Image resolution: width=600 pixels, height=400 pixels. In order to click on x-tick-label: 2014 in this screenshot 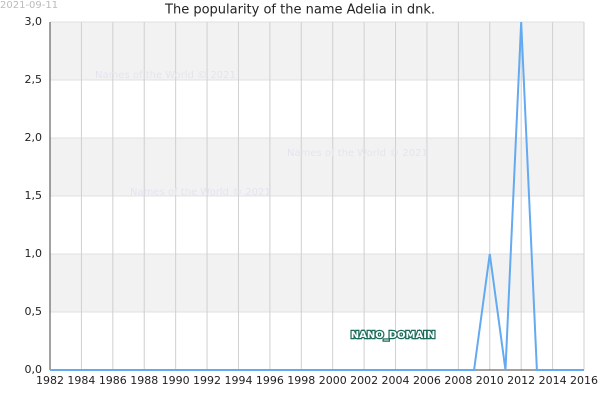, I will do `click(553, 380)`.